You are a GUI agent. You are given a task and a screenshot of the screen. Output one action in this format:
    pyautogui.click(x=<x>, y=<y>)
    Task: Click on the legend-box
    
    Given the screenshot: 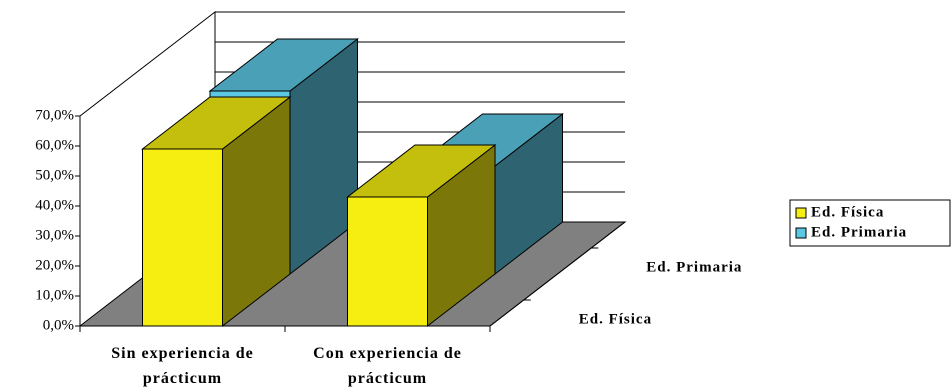 What is the action you would take?
    pyautogui.click(x=870, y=223)
    